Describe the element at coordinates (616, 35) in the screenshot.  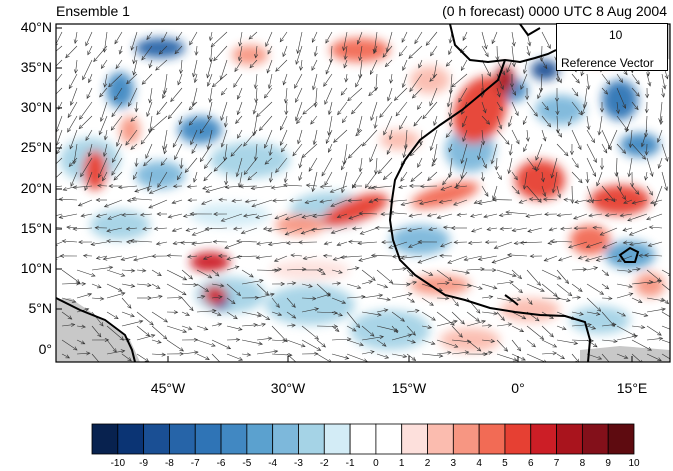
I see `reference-vector-value: 10` at that location.